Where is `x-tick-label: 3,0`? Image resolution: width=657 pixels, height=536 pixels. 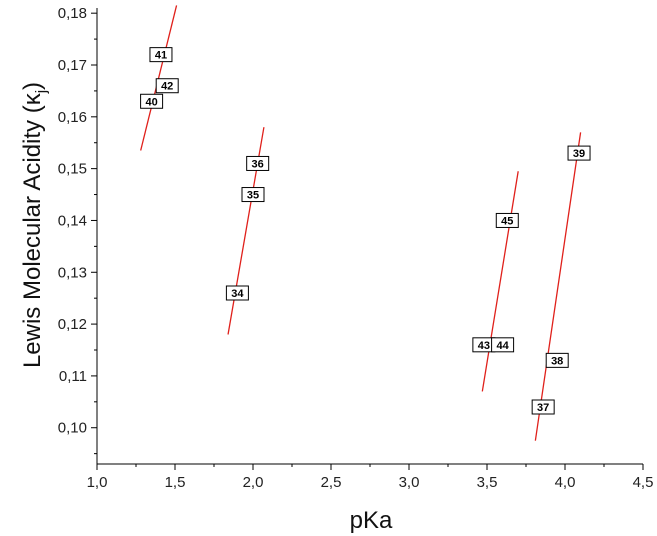 x-tick-label: 3,0 is located at coordinates (409, 482).